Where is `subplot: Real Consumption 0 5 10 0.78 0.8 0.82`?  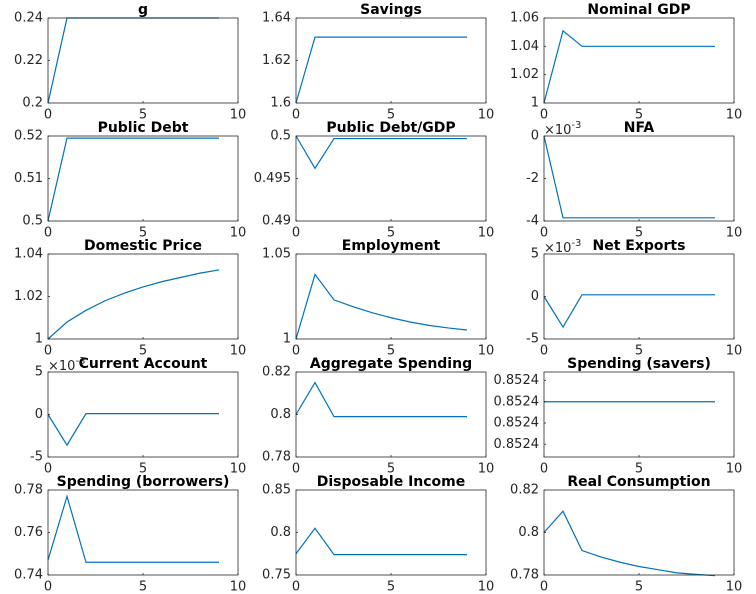 subplot: Real Consumption 0 5 10 0.78 0.8 0.82 is located at coordinates (626, 534).